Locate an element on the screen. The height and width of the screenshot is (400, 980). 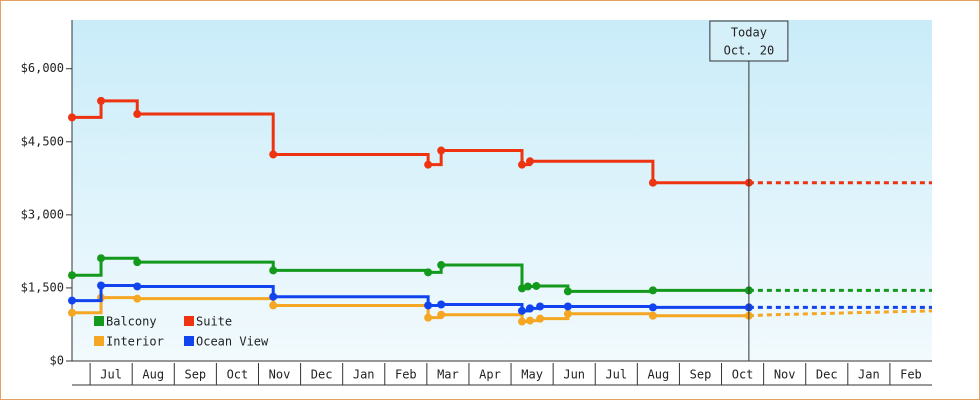
x-tick-label: Mar is located at coordinates (448, 375).